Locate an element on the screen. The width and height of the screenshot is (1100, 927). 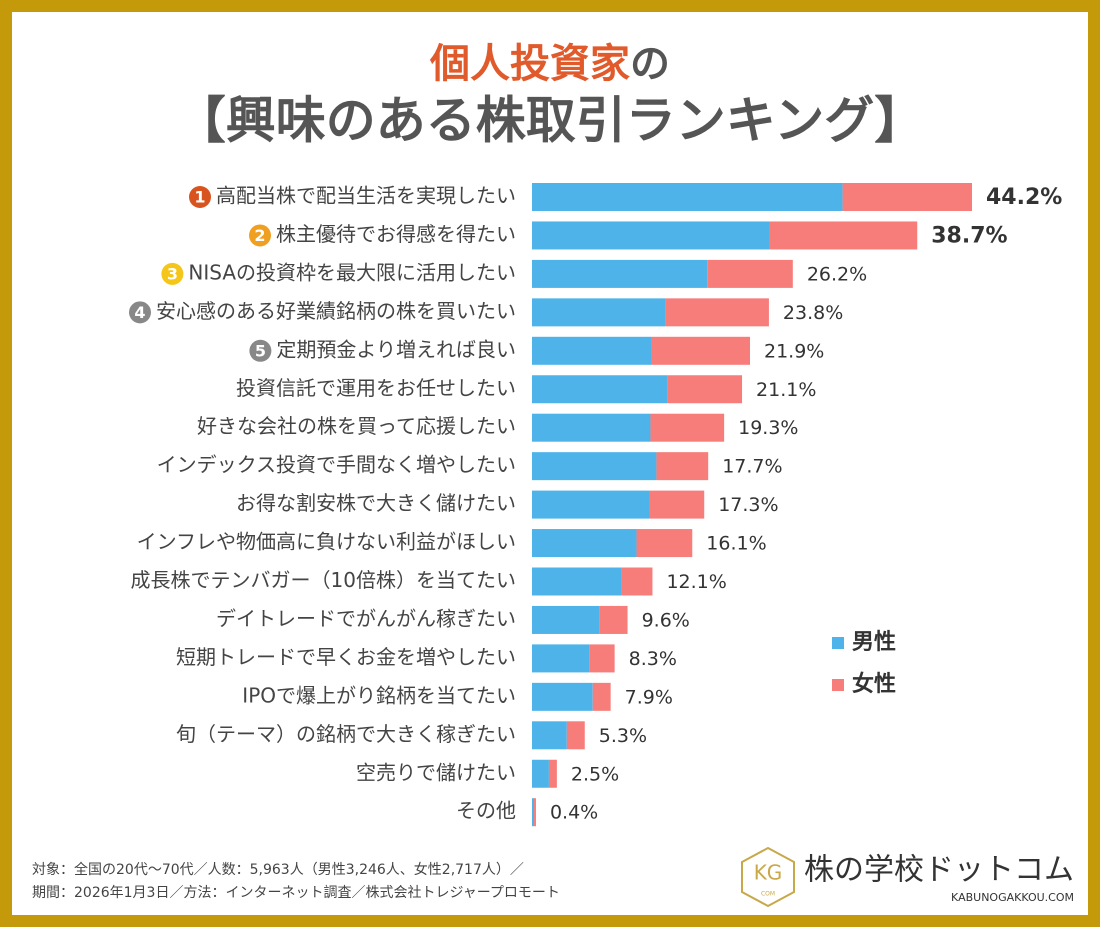
category-label: 株主優待でお得感を得たい is located at coordinates (396, 234).